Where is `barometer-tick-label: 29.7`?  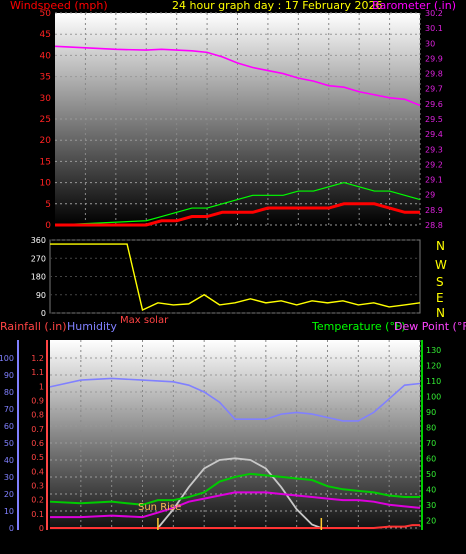
barometer-tick-label: 29.7 is located at coordinates (434, 89).